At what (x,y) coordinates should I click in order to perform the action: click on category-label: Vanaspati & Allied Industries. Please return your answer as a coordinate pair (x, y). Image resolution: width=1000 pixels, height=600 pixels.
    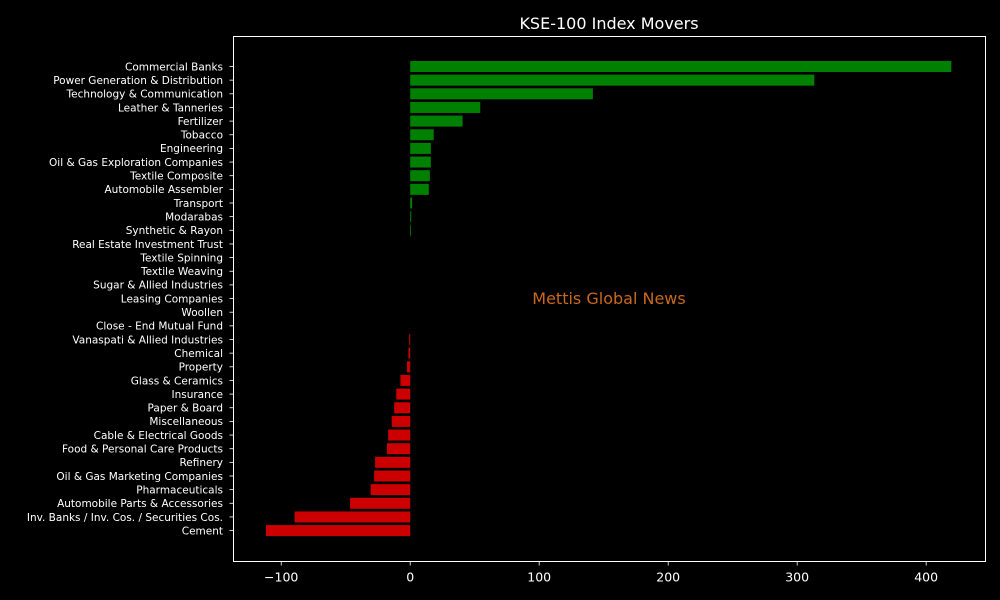
    Looking at the image, I should click on (147, 340).